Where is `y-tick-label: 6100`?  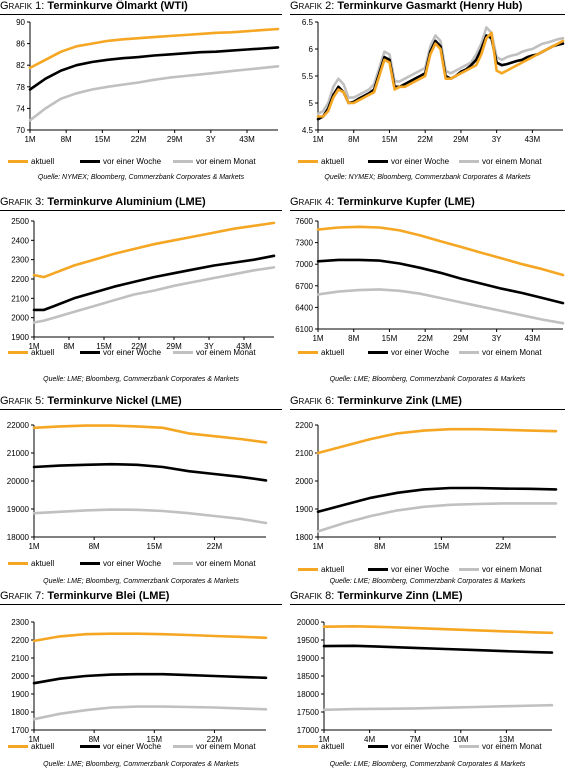 y-tick-label: 6100 is located at coordinates (304, 329).